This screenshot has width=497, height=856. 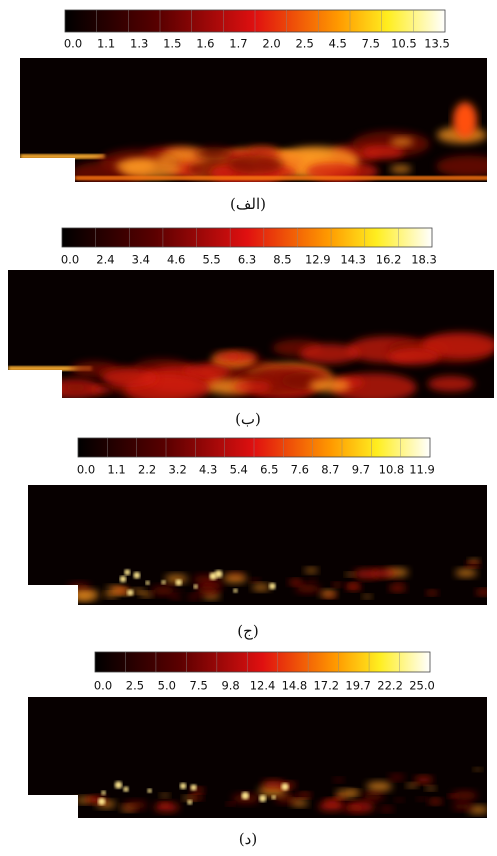 I want to click on colorbar-tick-label: 1.5, so click(x=172, y=44).